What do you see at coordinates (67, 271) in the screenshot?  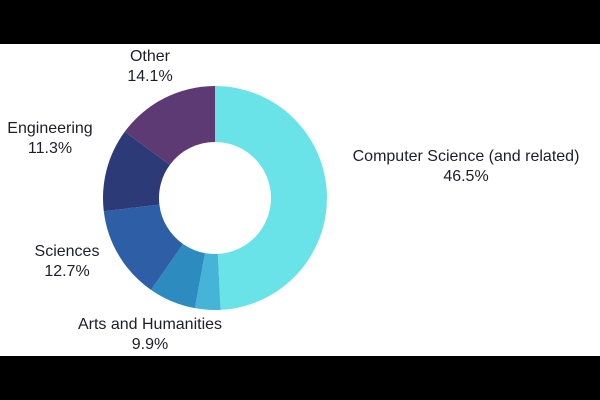 I see `slice-percent: 12.7%` at bounding box center [67, 271].